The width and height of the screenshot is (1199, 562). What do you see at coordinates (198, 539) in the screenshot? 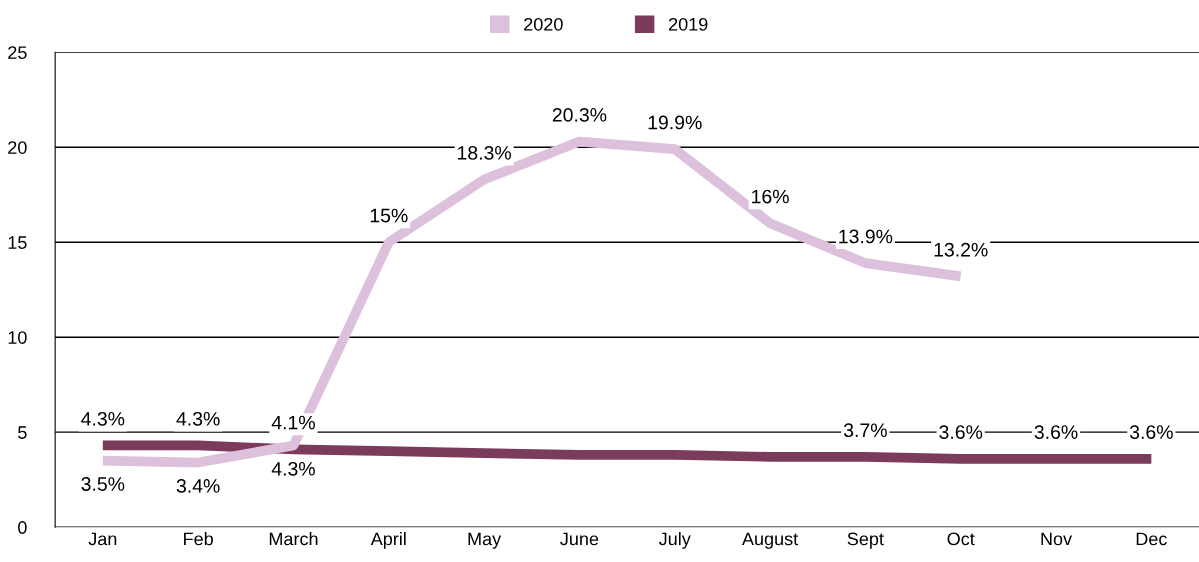
I see `x-tick-label: Feb` at bounding box center [198, 539].